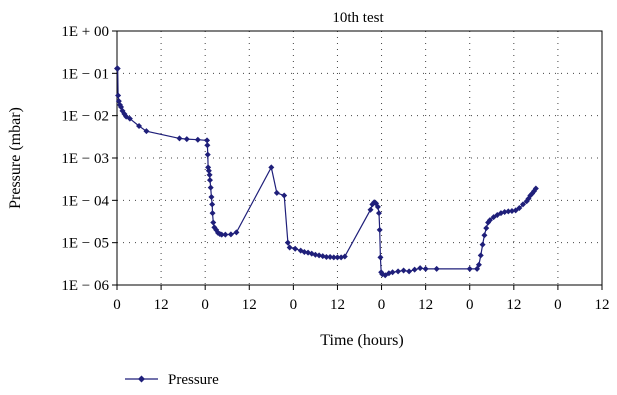  What do you see at coordinates (358, 18) in the screenshot?
I see `chart-title: 10th test` at bounding box center [358, 18].